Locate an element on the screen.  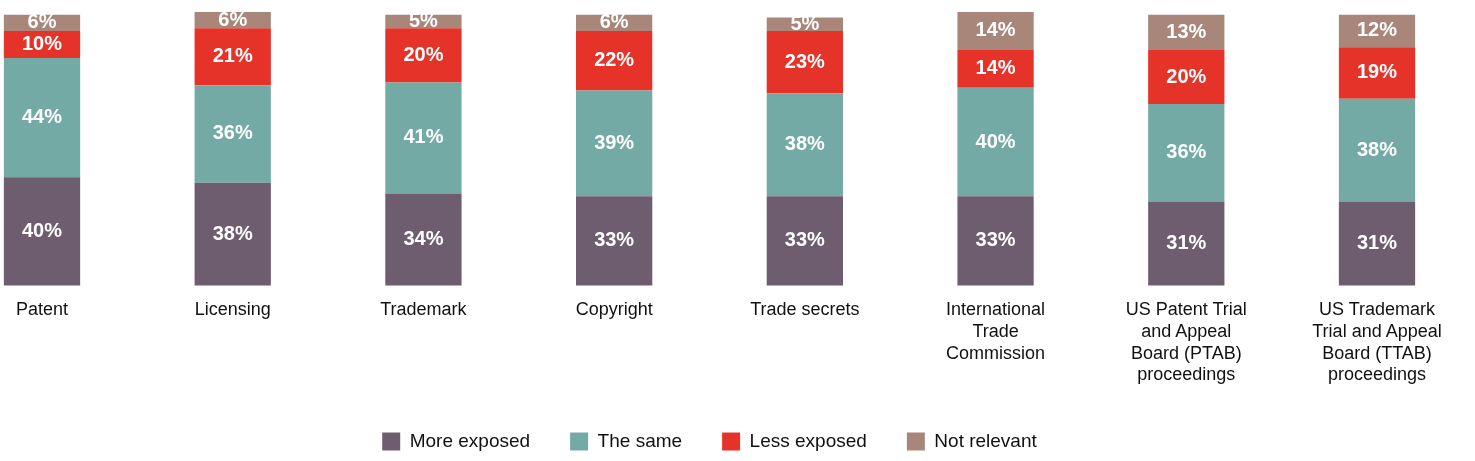
data-label: 19% is located at coordinates (1377, 71).